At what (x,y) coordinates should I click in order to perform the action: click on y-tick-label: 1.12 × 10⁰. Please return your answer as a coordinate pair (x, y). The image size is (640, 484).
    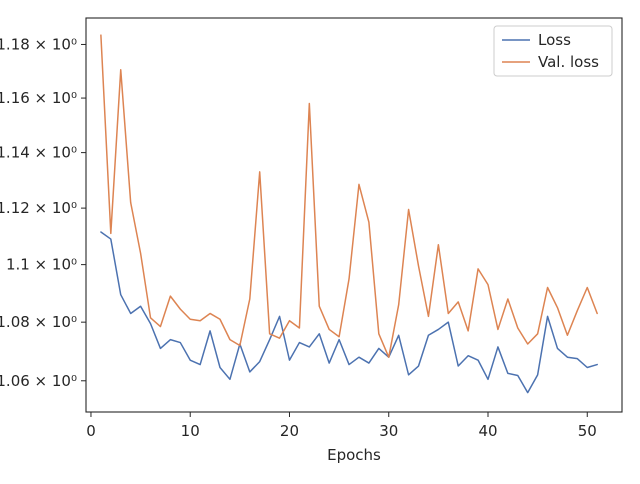
    Looking at the image, I should click on (38, 208).